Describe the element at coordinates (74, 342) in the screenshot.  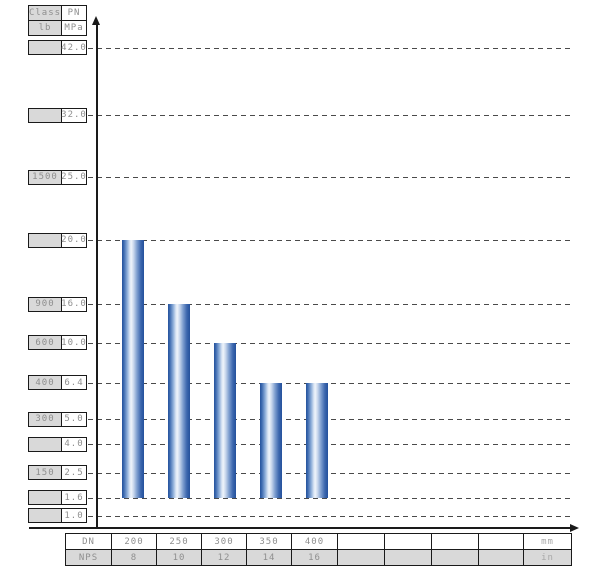
I see `pn-label-10.0: 10.0` at that location.